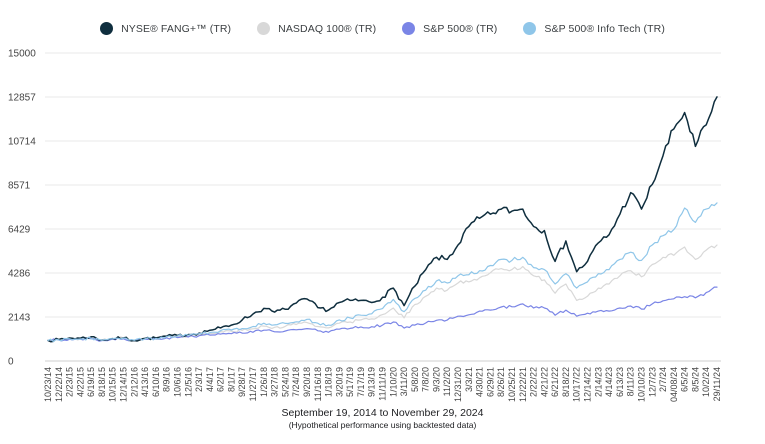 The width and height of the screenshot is (765, 444). What do you see at coordinates (404, 381) in the screenshot?
I see `x-axis-tick-label: 3/11/20` at bounding box center [404, 381].